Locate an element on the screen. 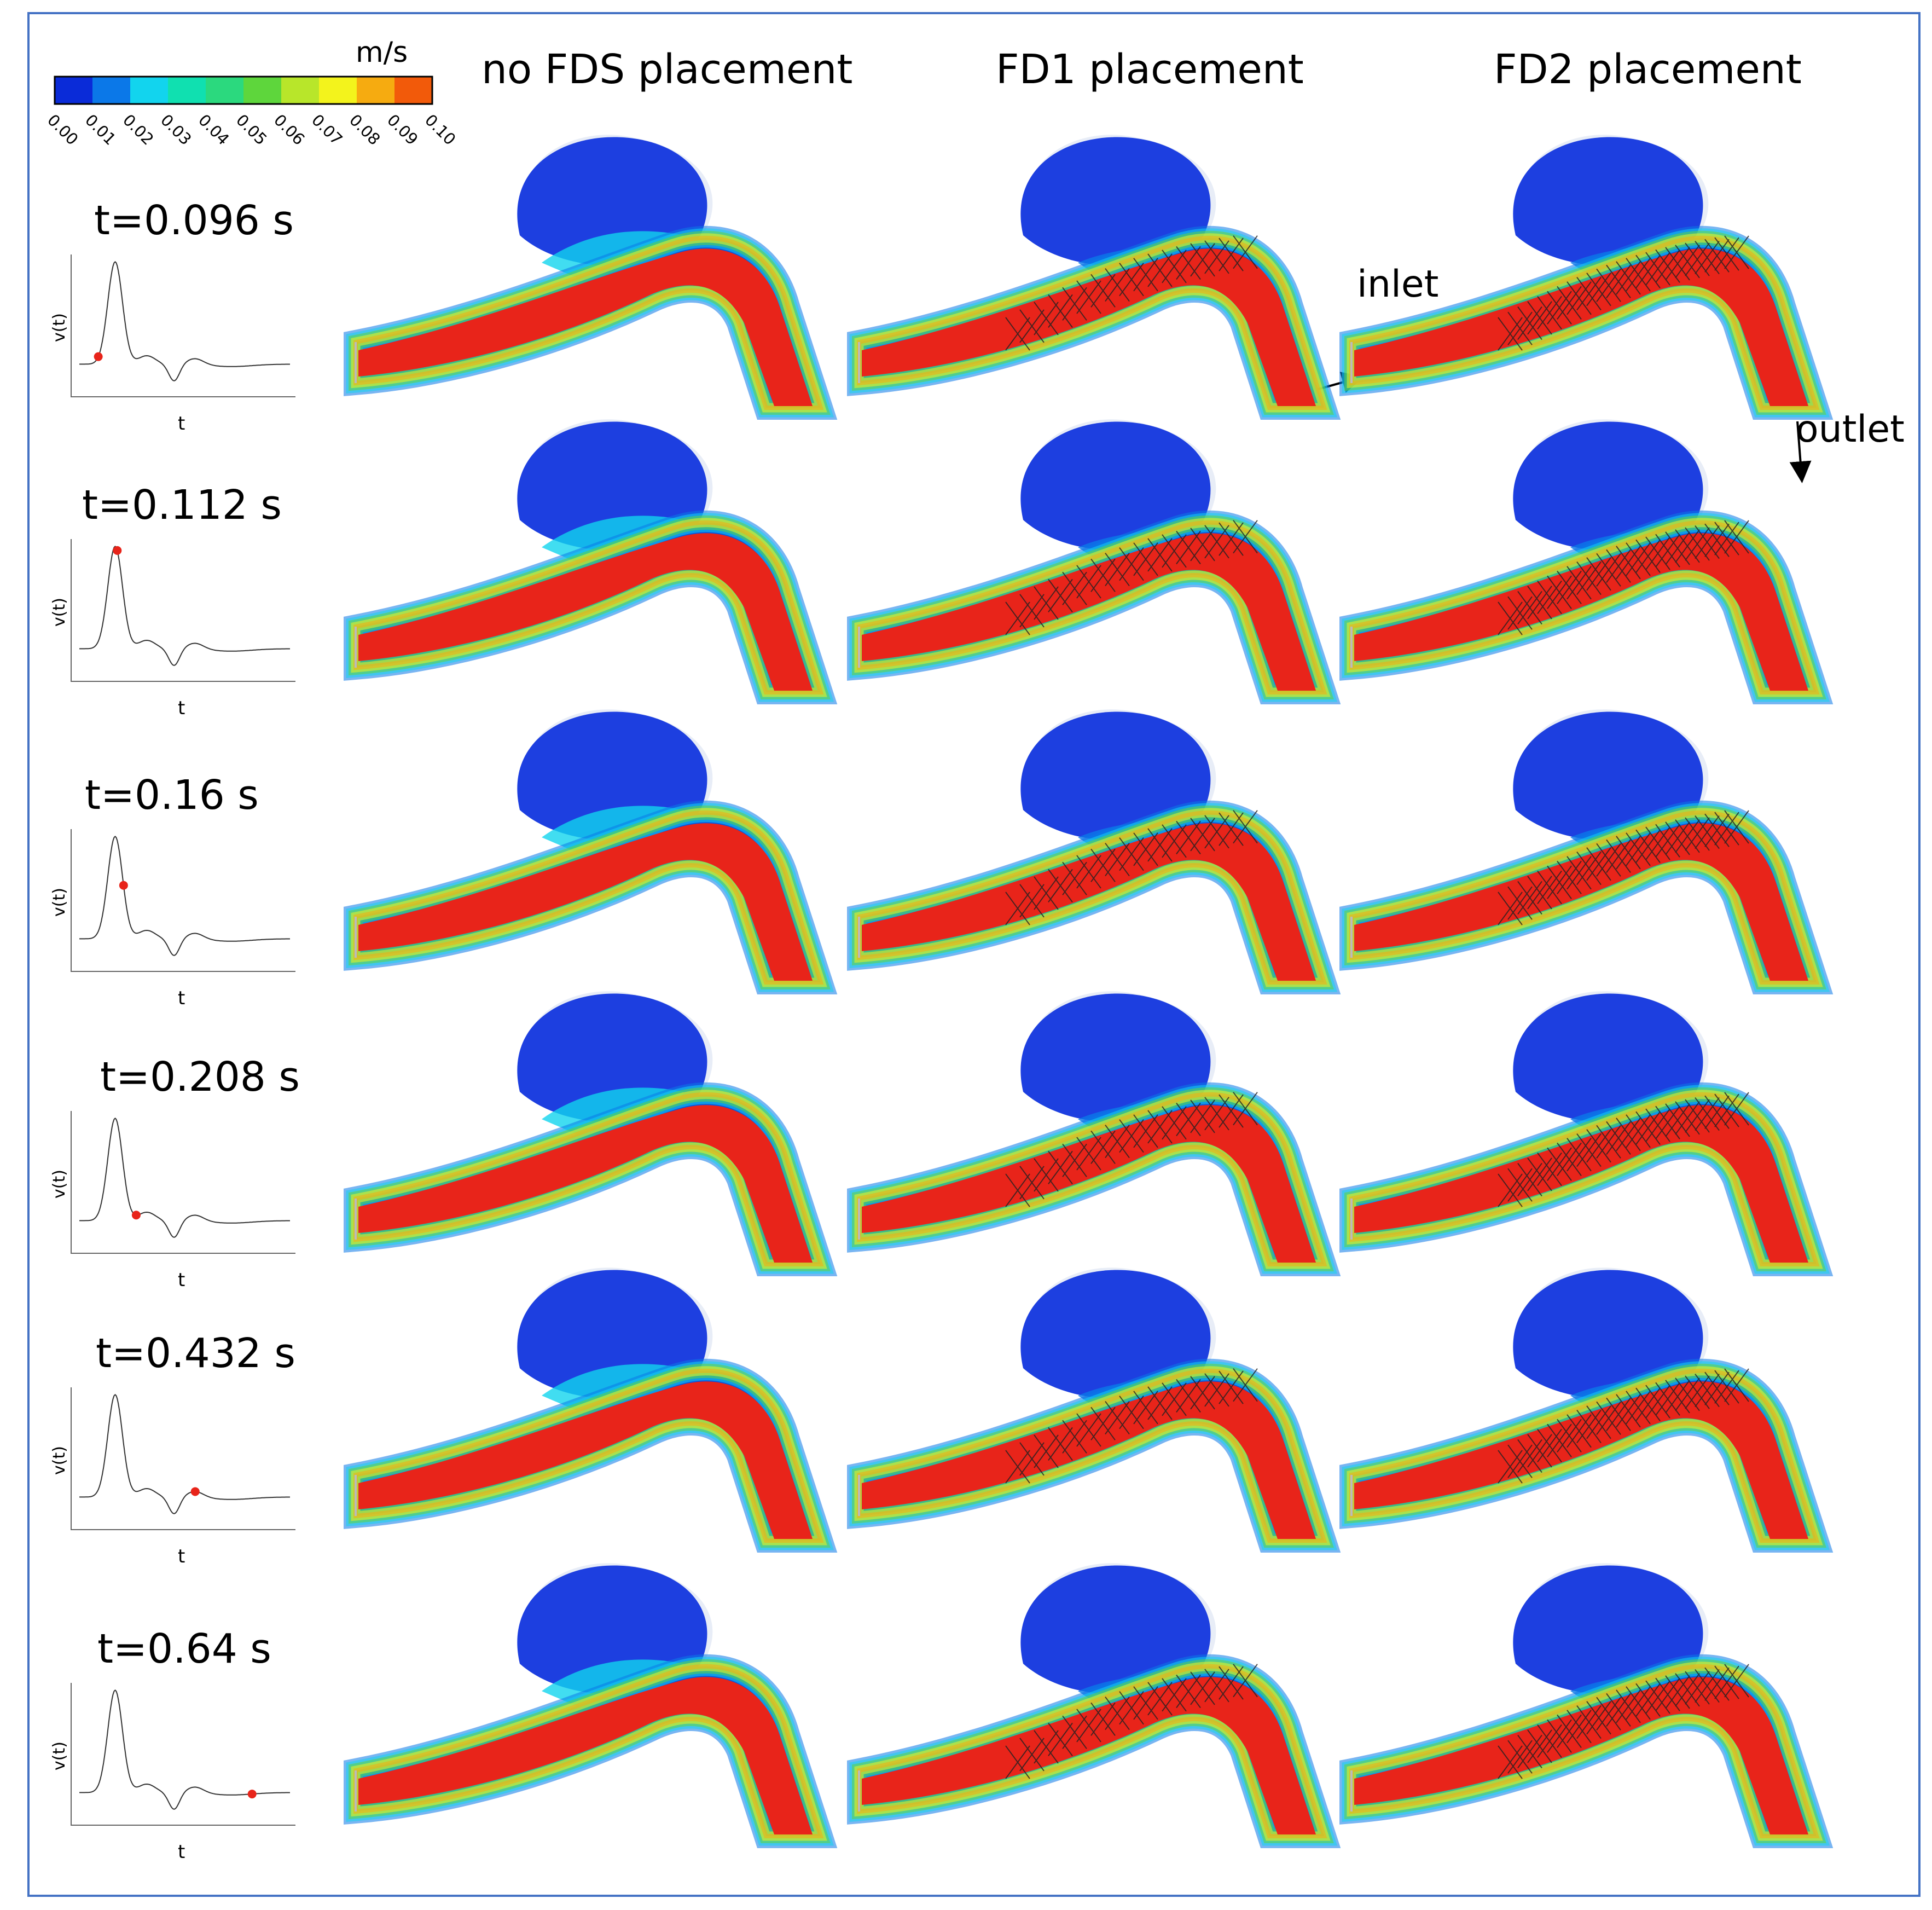  time-label: t=0.208 s is located at coordinates (200, 1077).